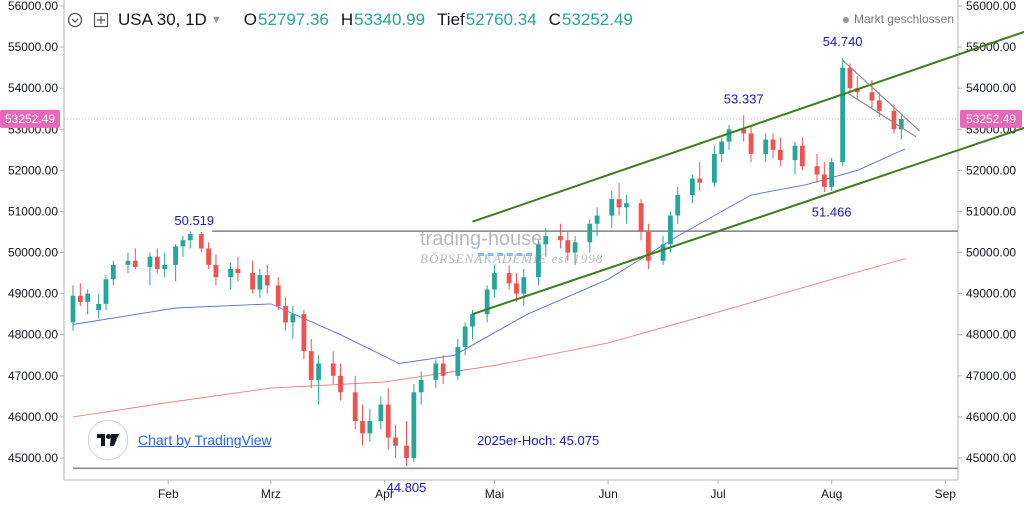  I want to click on y-tick-label-left: 46000.00, so click(33, 417).